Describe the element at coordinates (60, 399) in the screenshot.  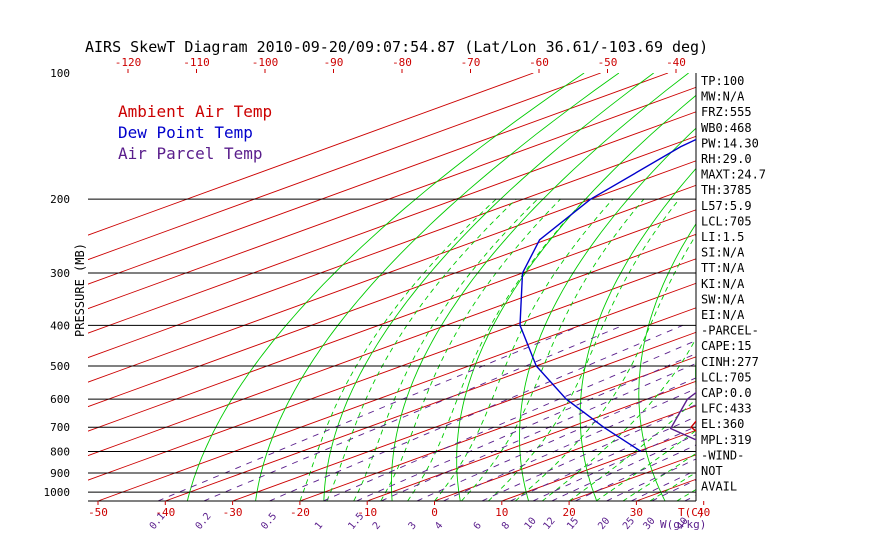
I see `pressure-tick-label: 600` at that location.